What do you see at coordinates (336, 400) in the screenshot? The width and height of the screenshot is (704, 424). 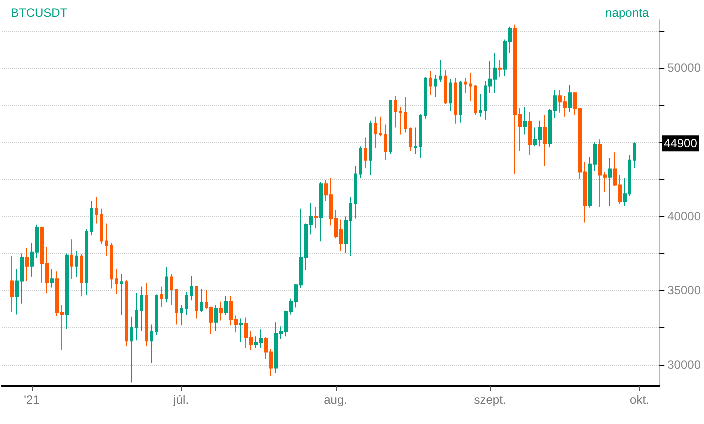 I see `x-tick-label: aug.` at bounding box center [336, 400].